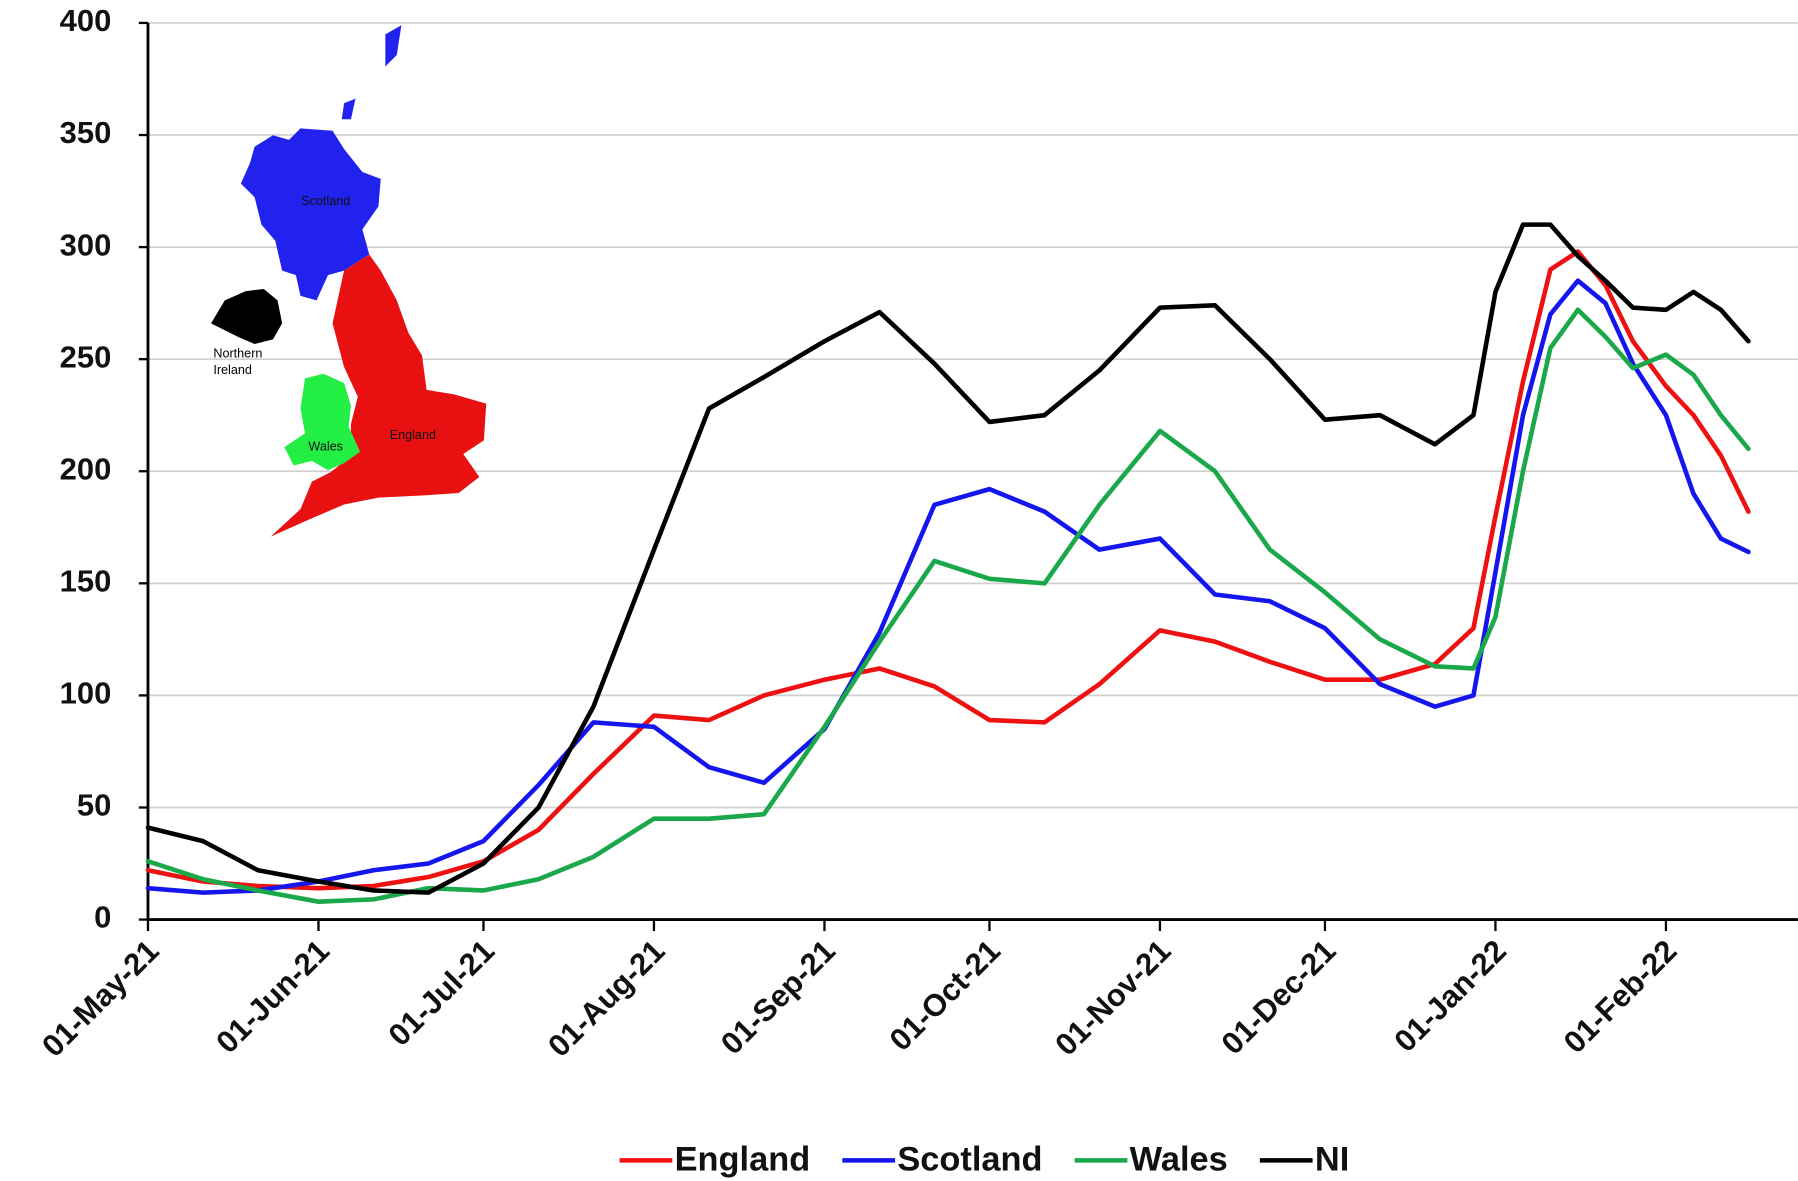  What do you see at coordinates (86, 244) in the screenshot?
I see `y-tick-label: 300` at bounding box center [86, 244].